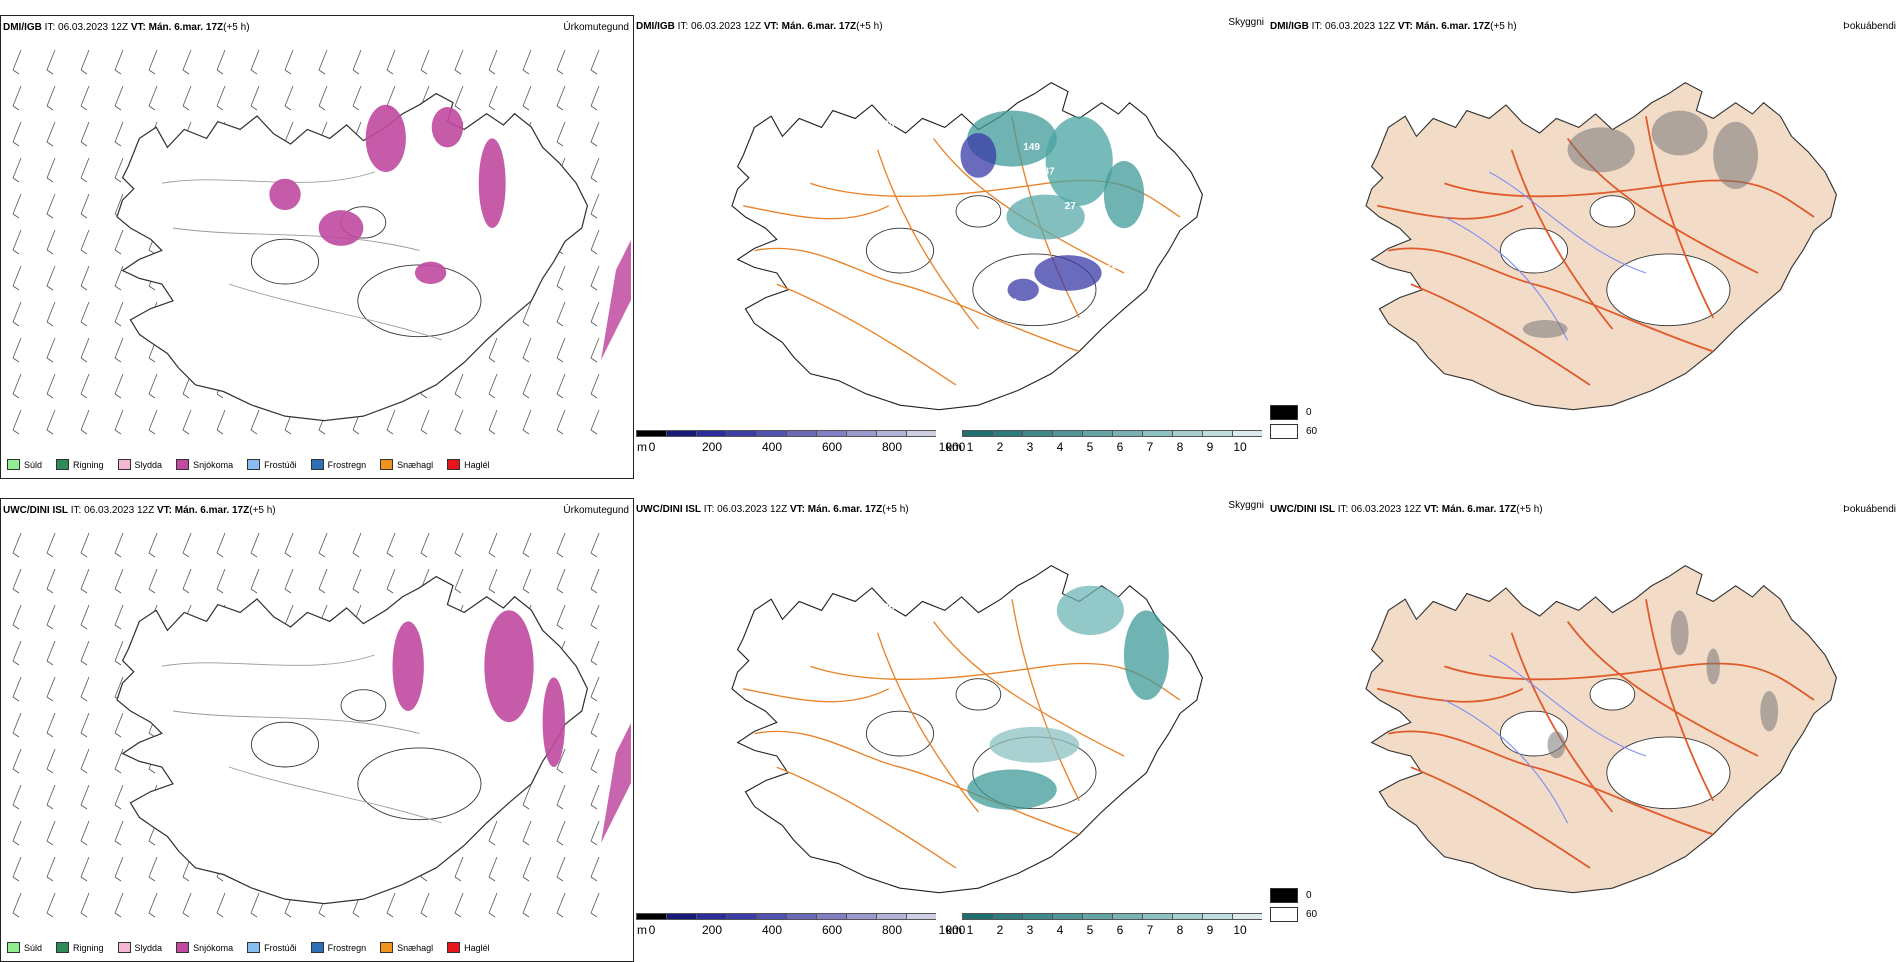 The height and width of the screenshot is (962, 1900). What do you see at coordinates (406, 947) in the screenshot?
I see `legend-item: Snæhagl` at bounding box center [406, 947].